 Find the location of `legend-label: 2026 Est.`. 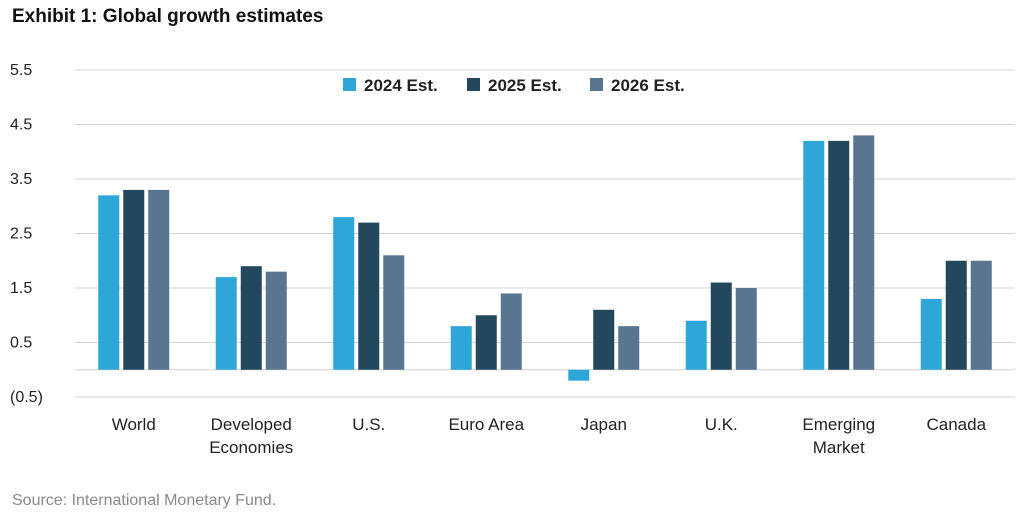

legend-label: 2026 Est. is located at coordinates (648, 85).